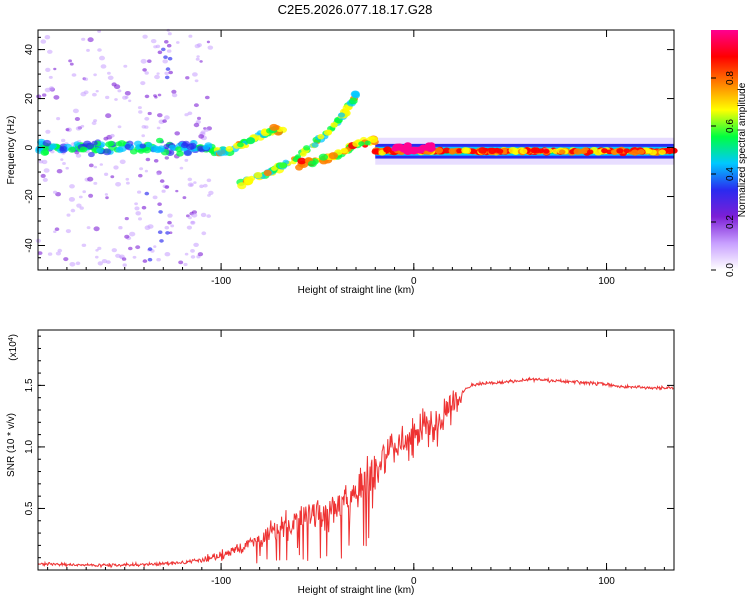 Image resolution: width=750 pixels, height=600 pixels. What do you see at coordinates (730, 126) in the screenshot?
I see `colorbar-tick-label: 0.6` at bounding box center [730, 126].